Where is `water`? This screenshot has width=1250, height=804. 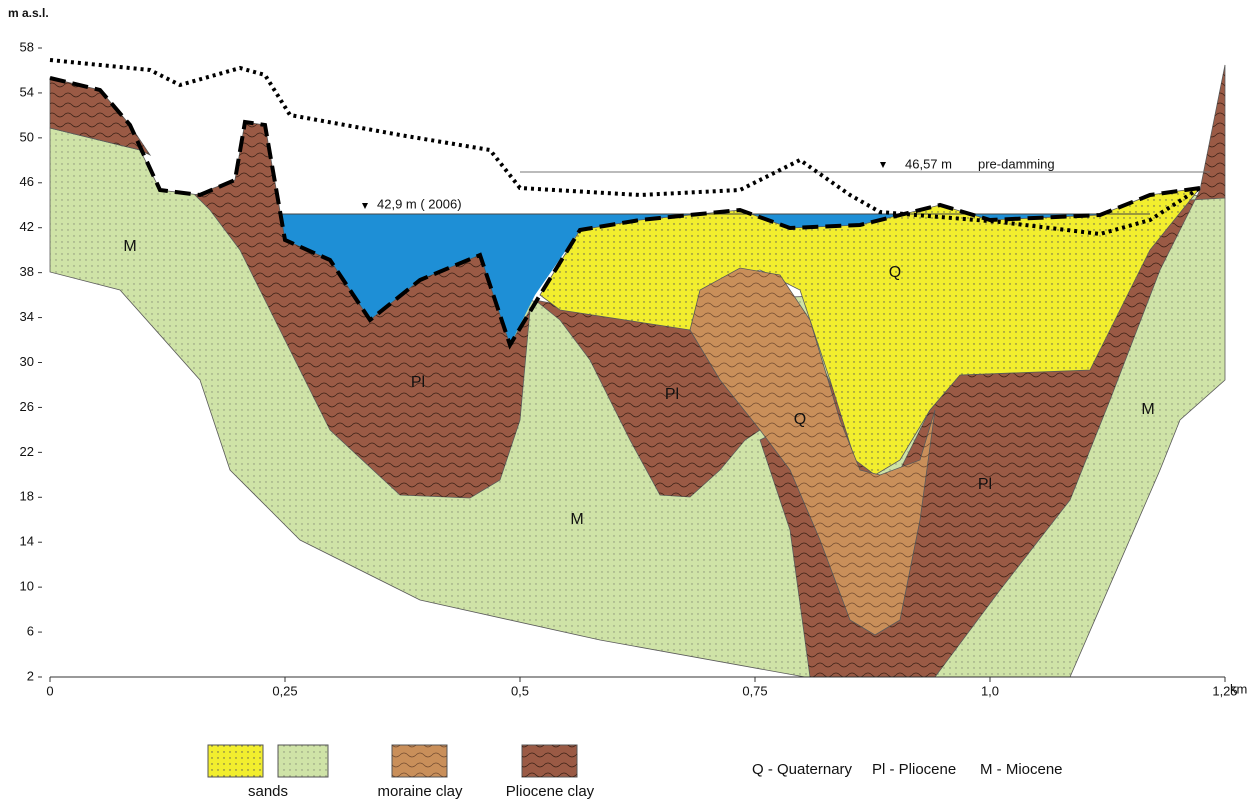
water is located at coordinates (715, 277).